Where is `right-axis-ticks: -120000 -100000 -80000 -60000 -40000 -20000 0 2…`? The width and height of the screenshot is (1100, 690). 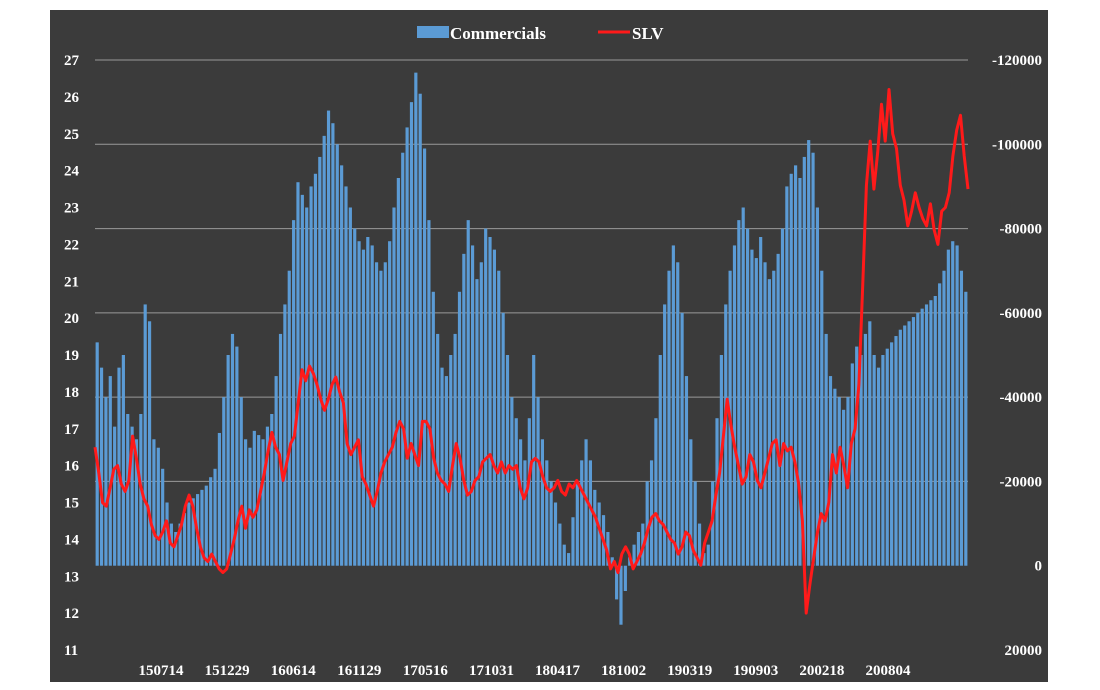
right-axis-ticks: -120000 -100000 -80000 -60000 -40000 -20000 0 2… is located at coordinates (1017, 356).